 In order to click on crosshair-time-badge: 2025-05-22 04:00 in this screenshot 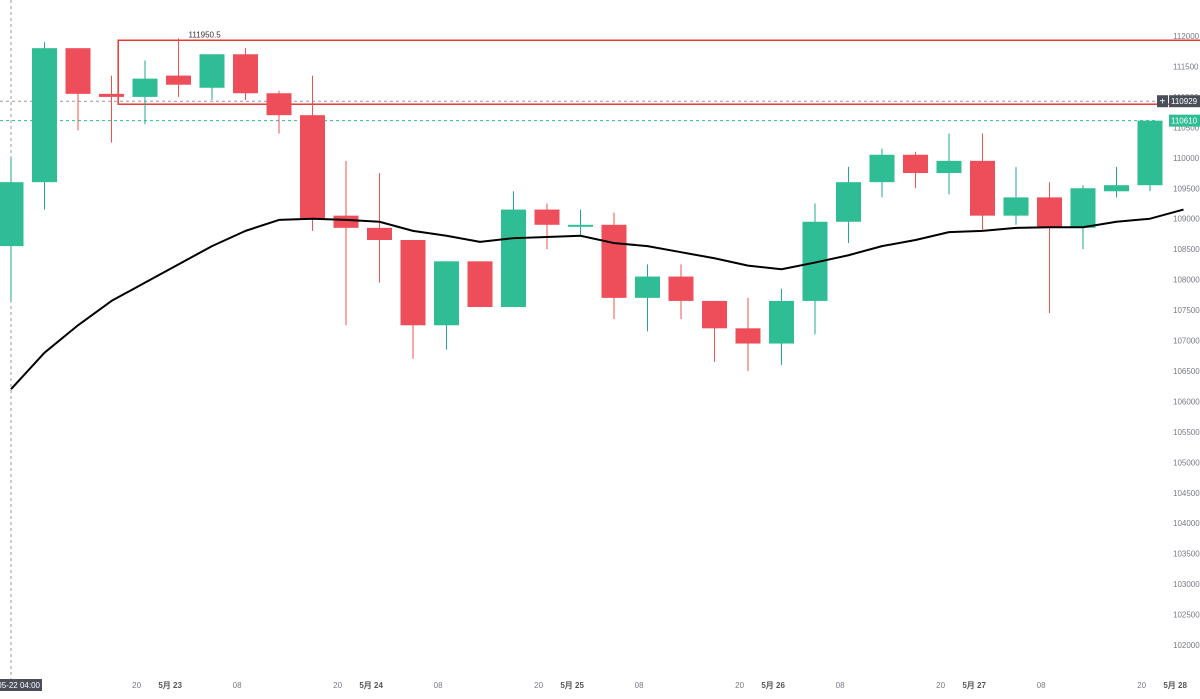, I will do `click(21, 685)`.